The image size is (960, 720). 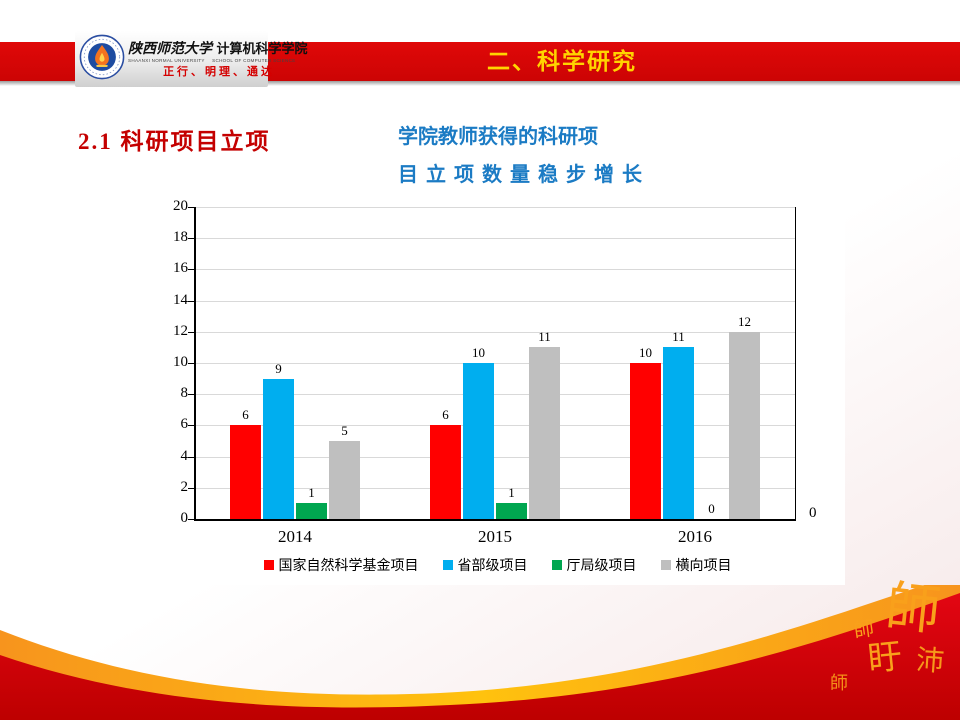 I want to click on legend-item: 国家自然科学基金项目, so click(x=341, y=565).